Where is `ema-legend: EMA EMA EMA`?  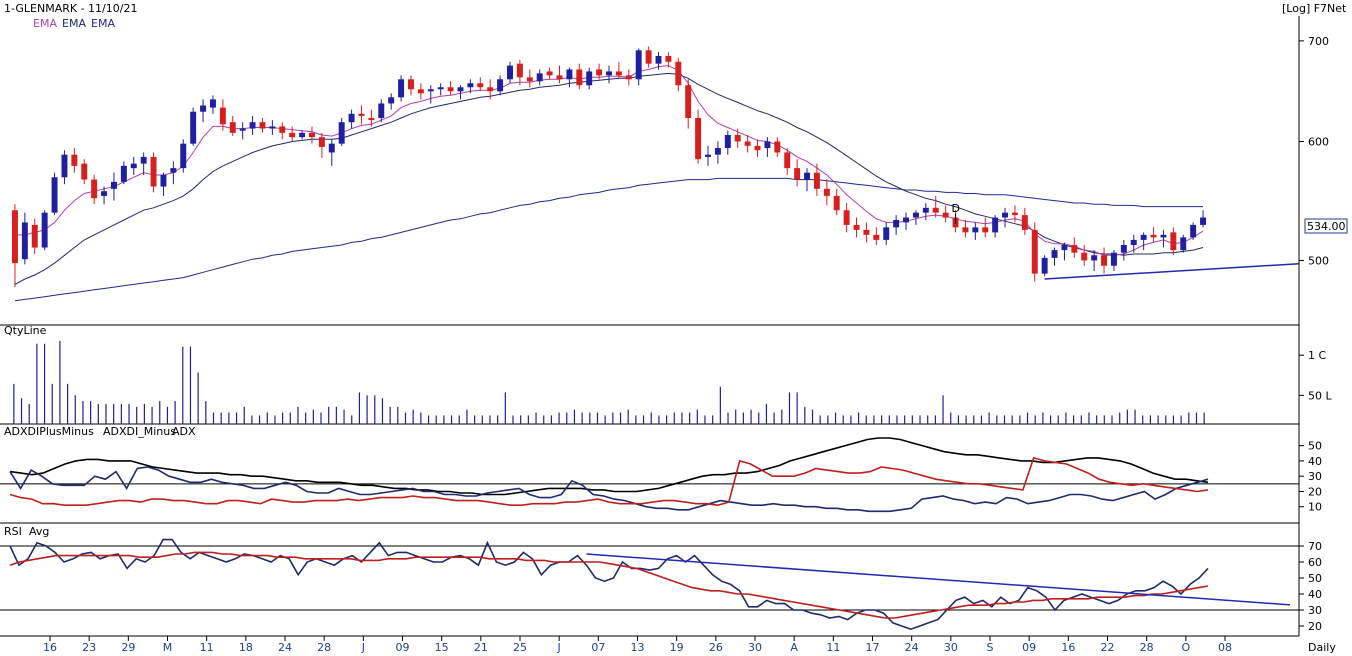
ema-legend: EMA EMA EMA is located at coordinates (74, 23).